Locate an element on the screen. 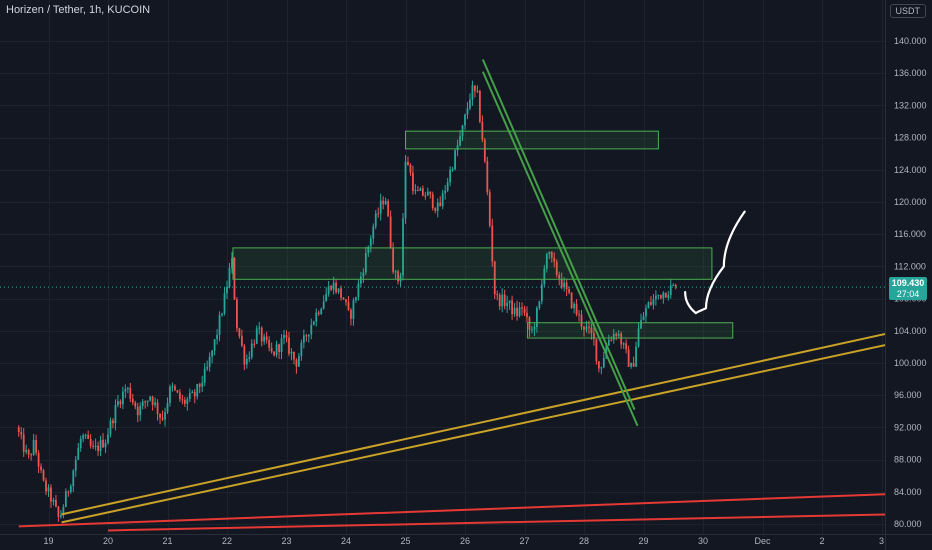  currency-button: USDT is located at coordinates (907, 11).